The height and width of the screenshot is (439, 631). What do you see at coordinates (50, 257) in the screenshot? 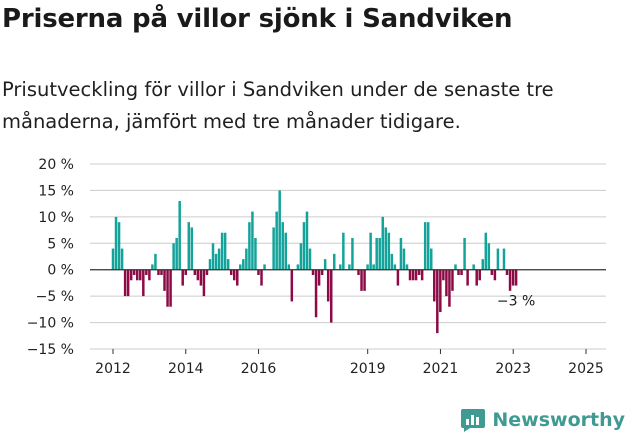
I see `y-axis: 20 % 15 % 10 % 5 % 0 % −5 % −10 % −15 %` at bounding box center [50, 257].